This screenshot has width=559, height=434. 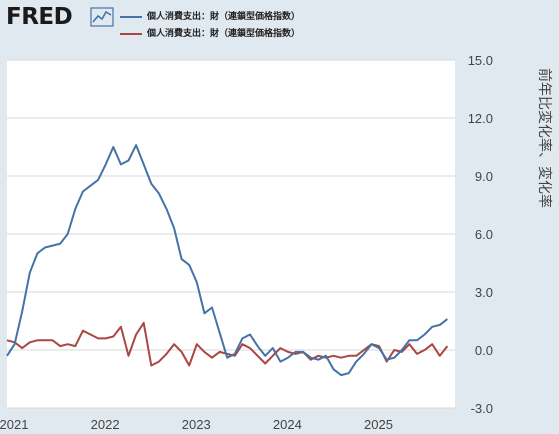 I want to click on y-tick-label: 9.0, so click(x=484, y=176).